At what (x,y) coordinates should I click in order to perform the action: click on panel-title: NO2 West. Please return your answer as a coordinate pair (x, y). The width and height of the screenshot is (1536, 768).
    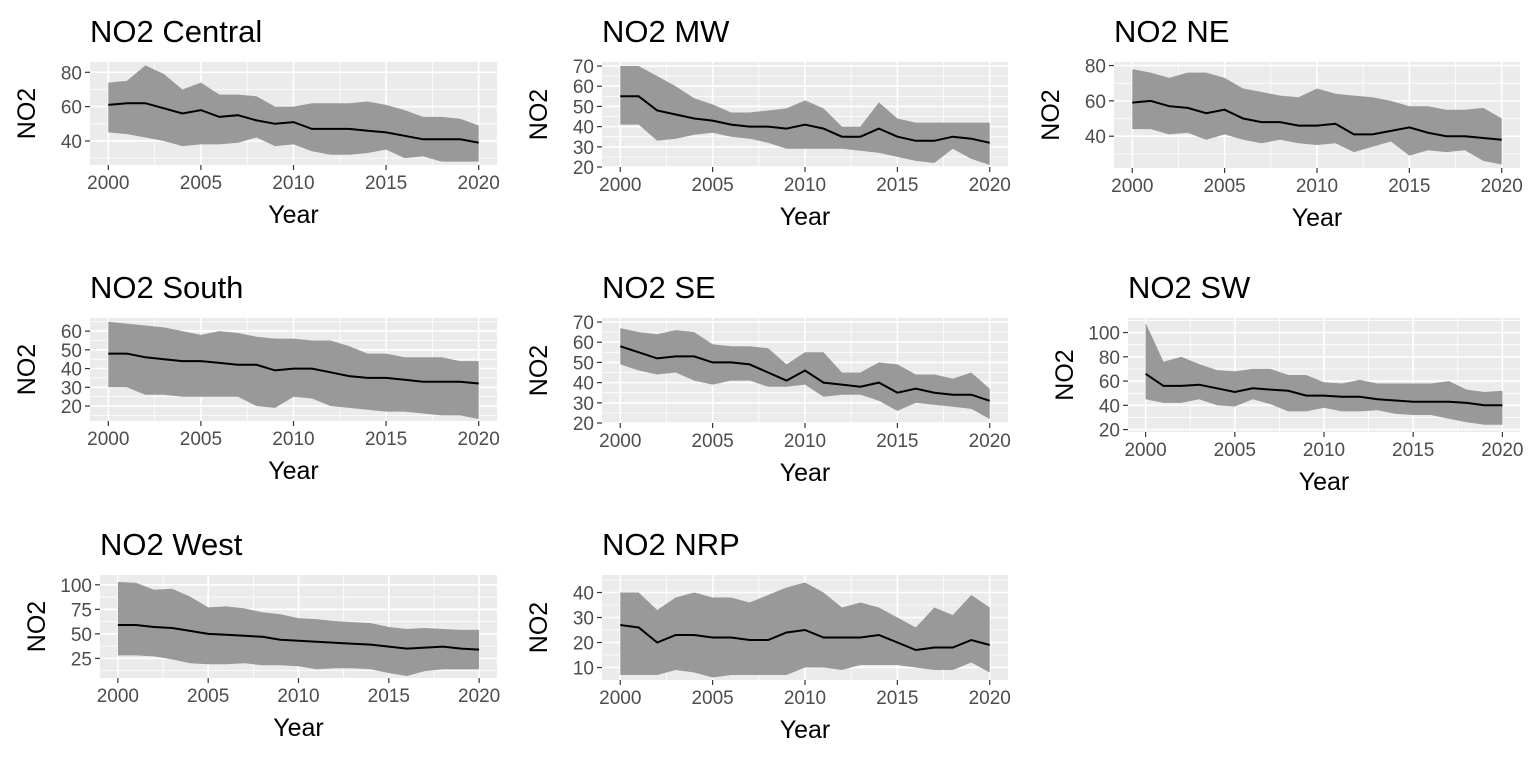
    Looking at the image, I should click on (171, 544).